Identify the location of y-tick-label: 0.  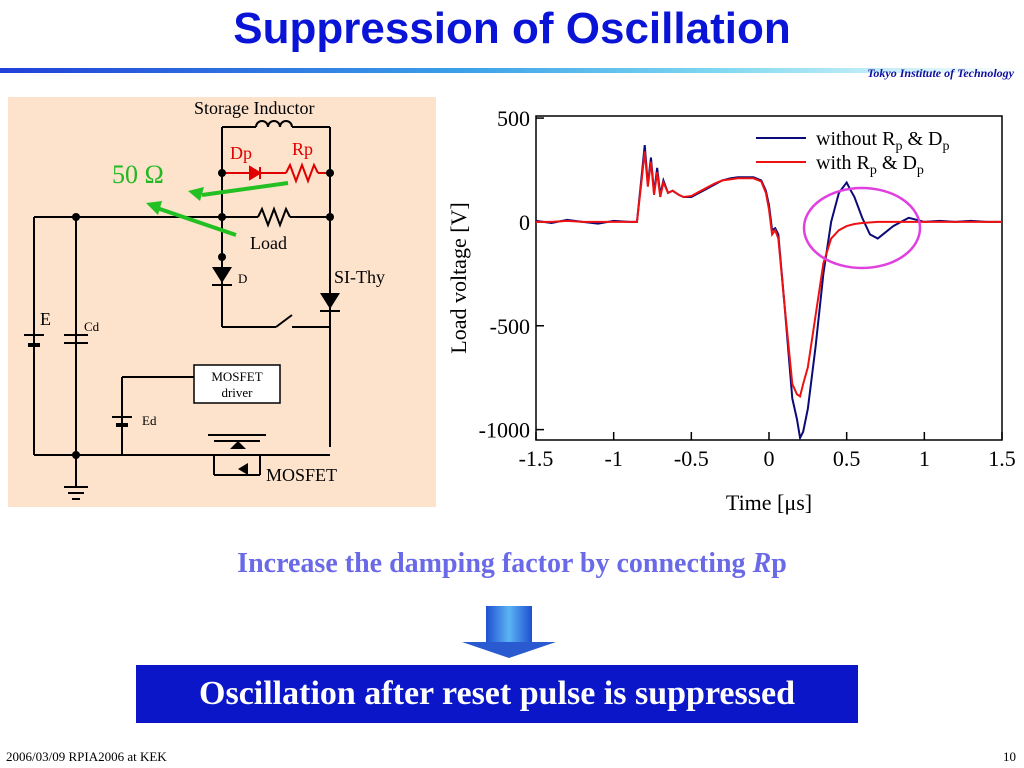
(524, 222).